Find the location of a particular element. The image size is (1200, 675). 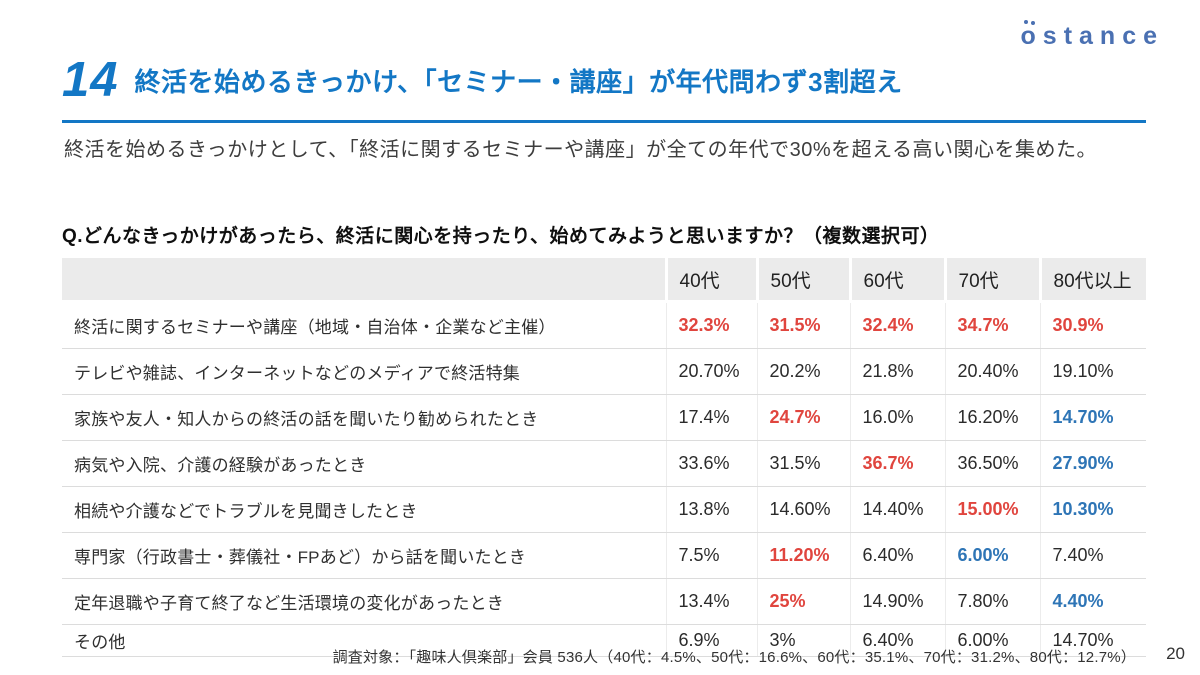

row-label: 病気や入院、介護の経験があったとき is located at coordinates (364, 463).